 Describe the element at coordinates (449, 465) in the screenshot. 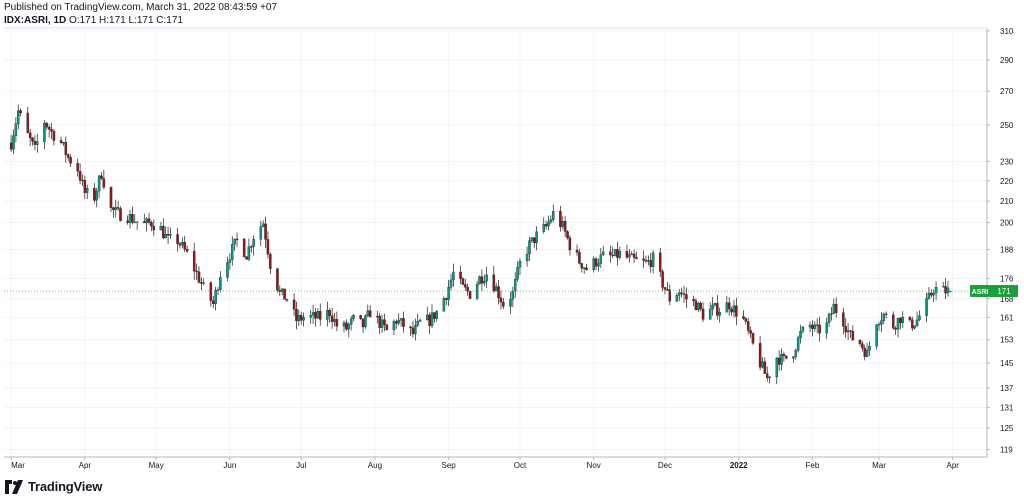

I see `x-tick-label: Sep` at that location.